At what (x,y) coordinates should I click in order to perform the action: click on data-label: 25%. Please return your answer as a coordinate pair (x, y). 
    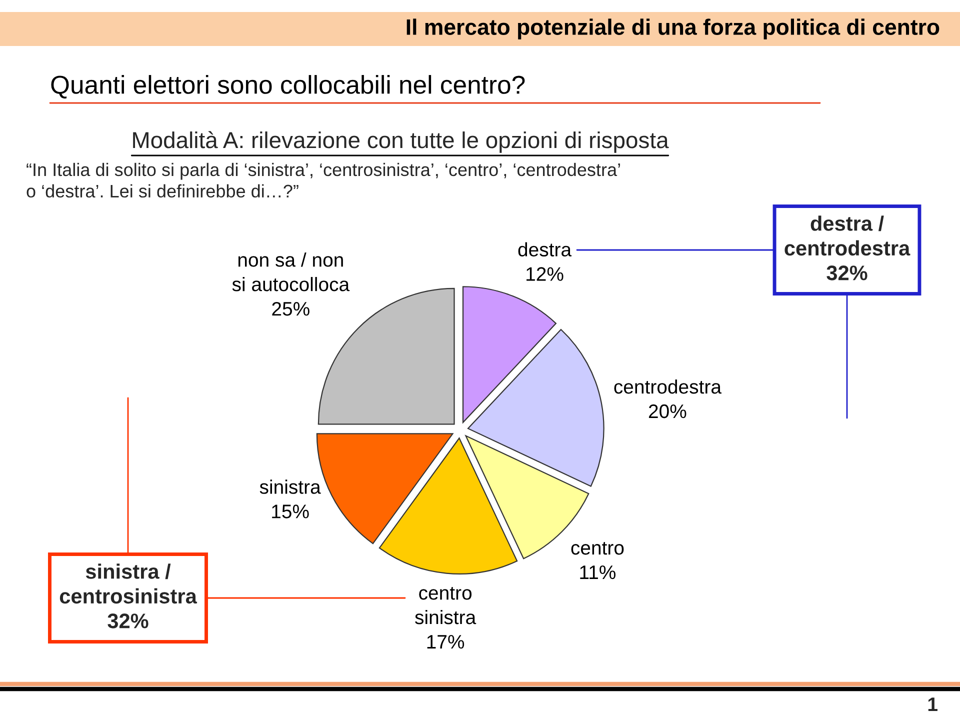
    Looking at the image, I should click on (291, 309).